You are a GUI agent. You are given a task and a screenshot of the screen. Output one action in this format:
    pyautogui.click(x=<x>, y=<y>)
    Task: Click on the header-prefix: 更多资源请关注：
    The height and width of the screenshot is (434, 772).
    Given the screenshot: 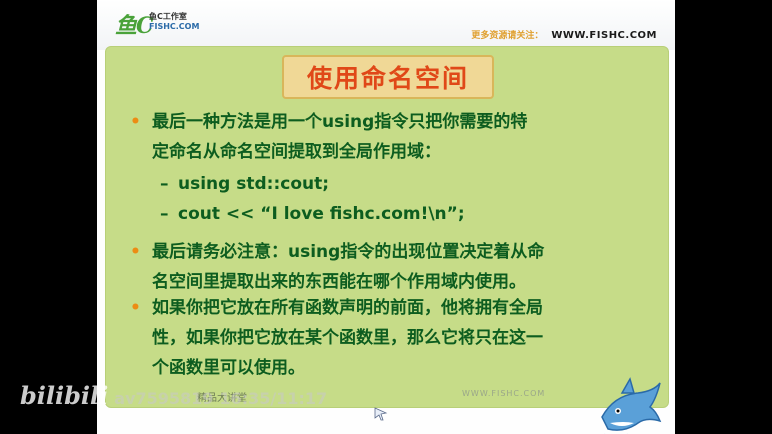 What is the action you would take?
    pyautogui.click(x=507, y=36)
    